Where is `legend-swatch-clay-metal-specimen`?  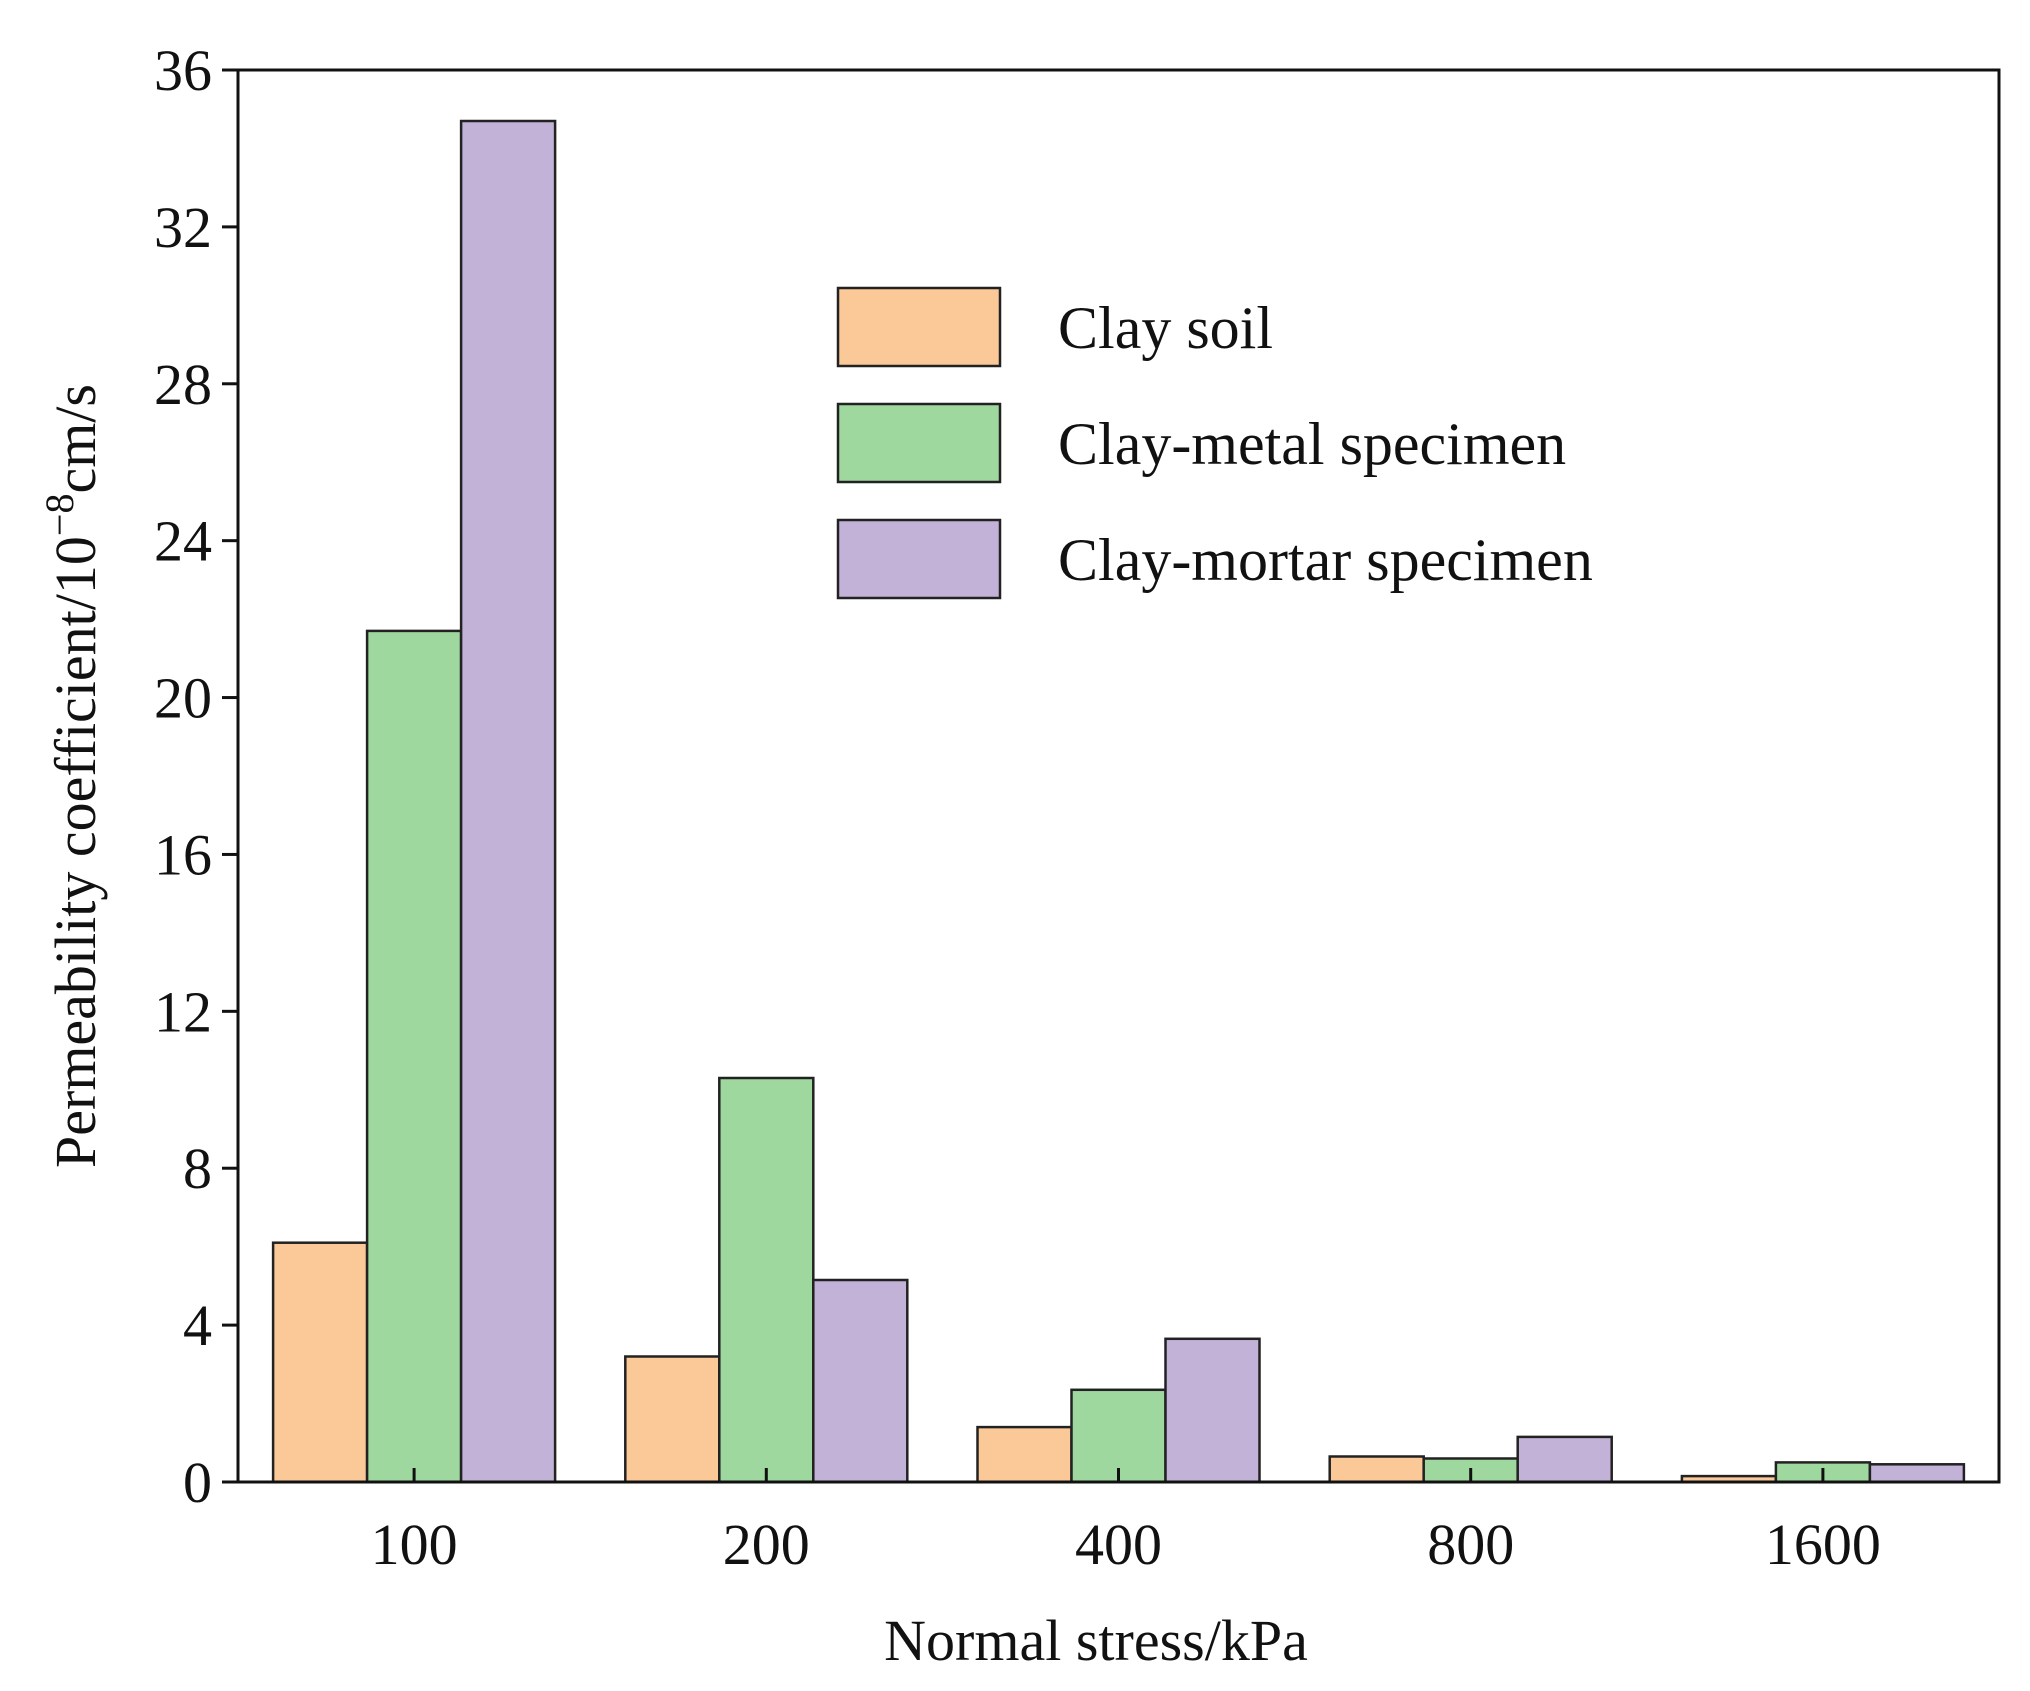
legend-swatch-clay-metal-specimen is located at coordinates (919, 443).